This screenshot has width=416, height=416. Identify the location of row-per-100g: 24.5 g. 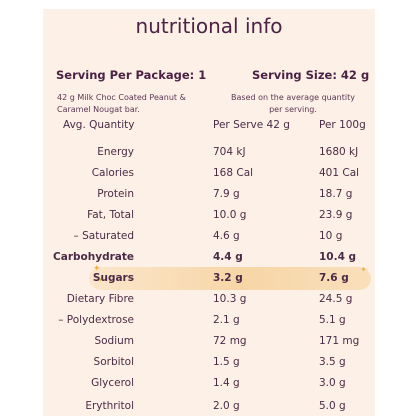
(336, 299).